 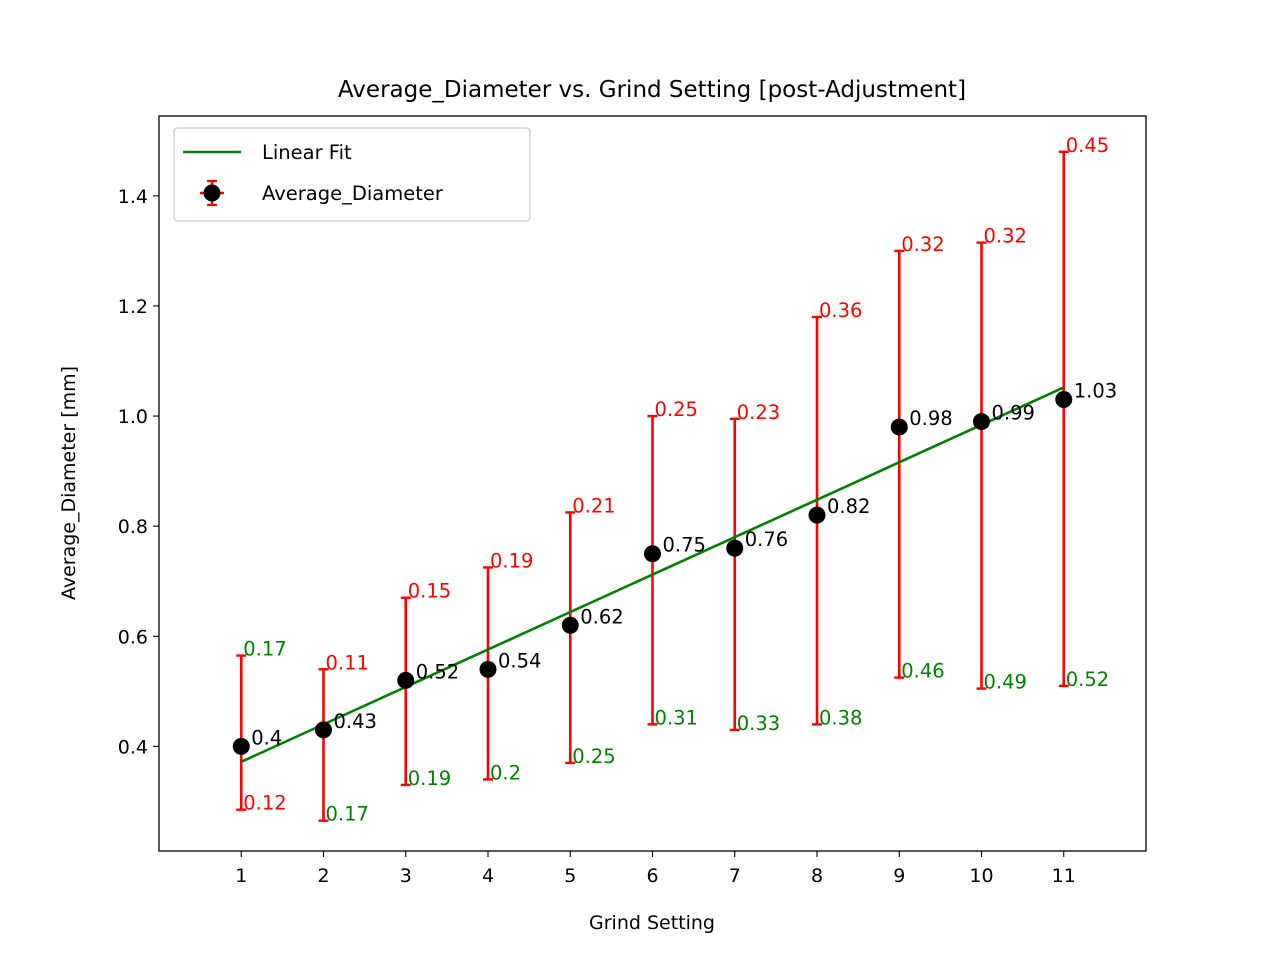 I want to click on x-tick-label: 2, so click(x=323, y=876).